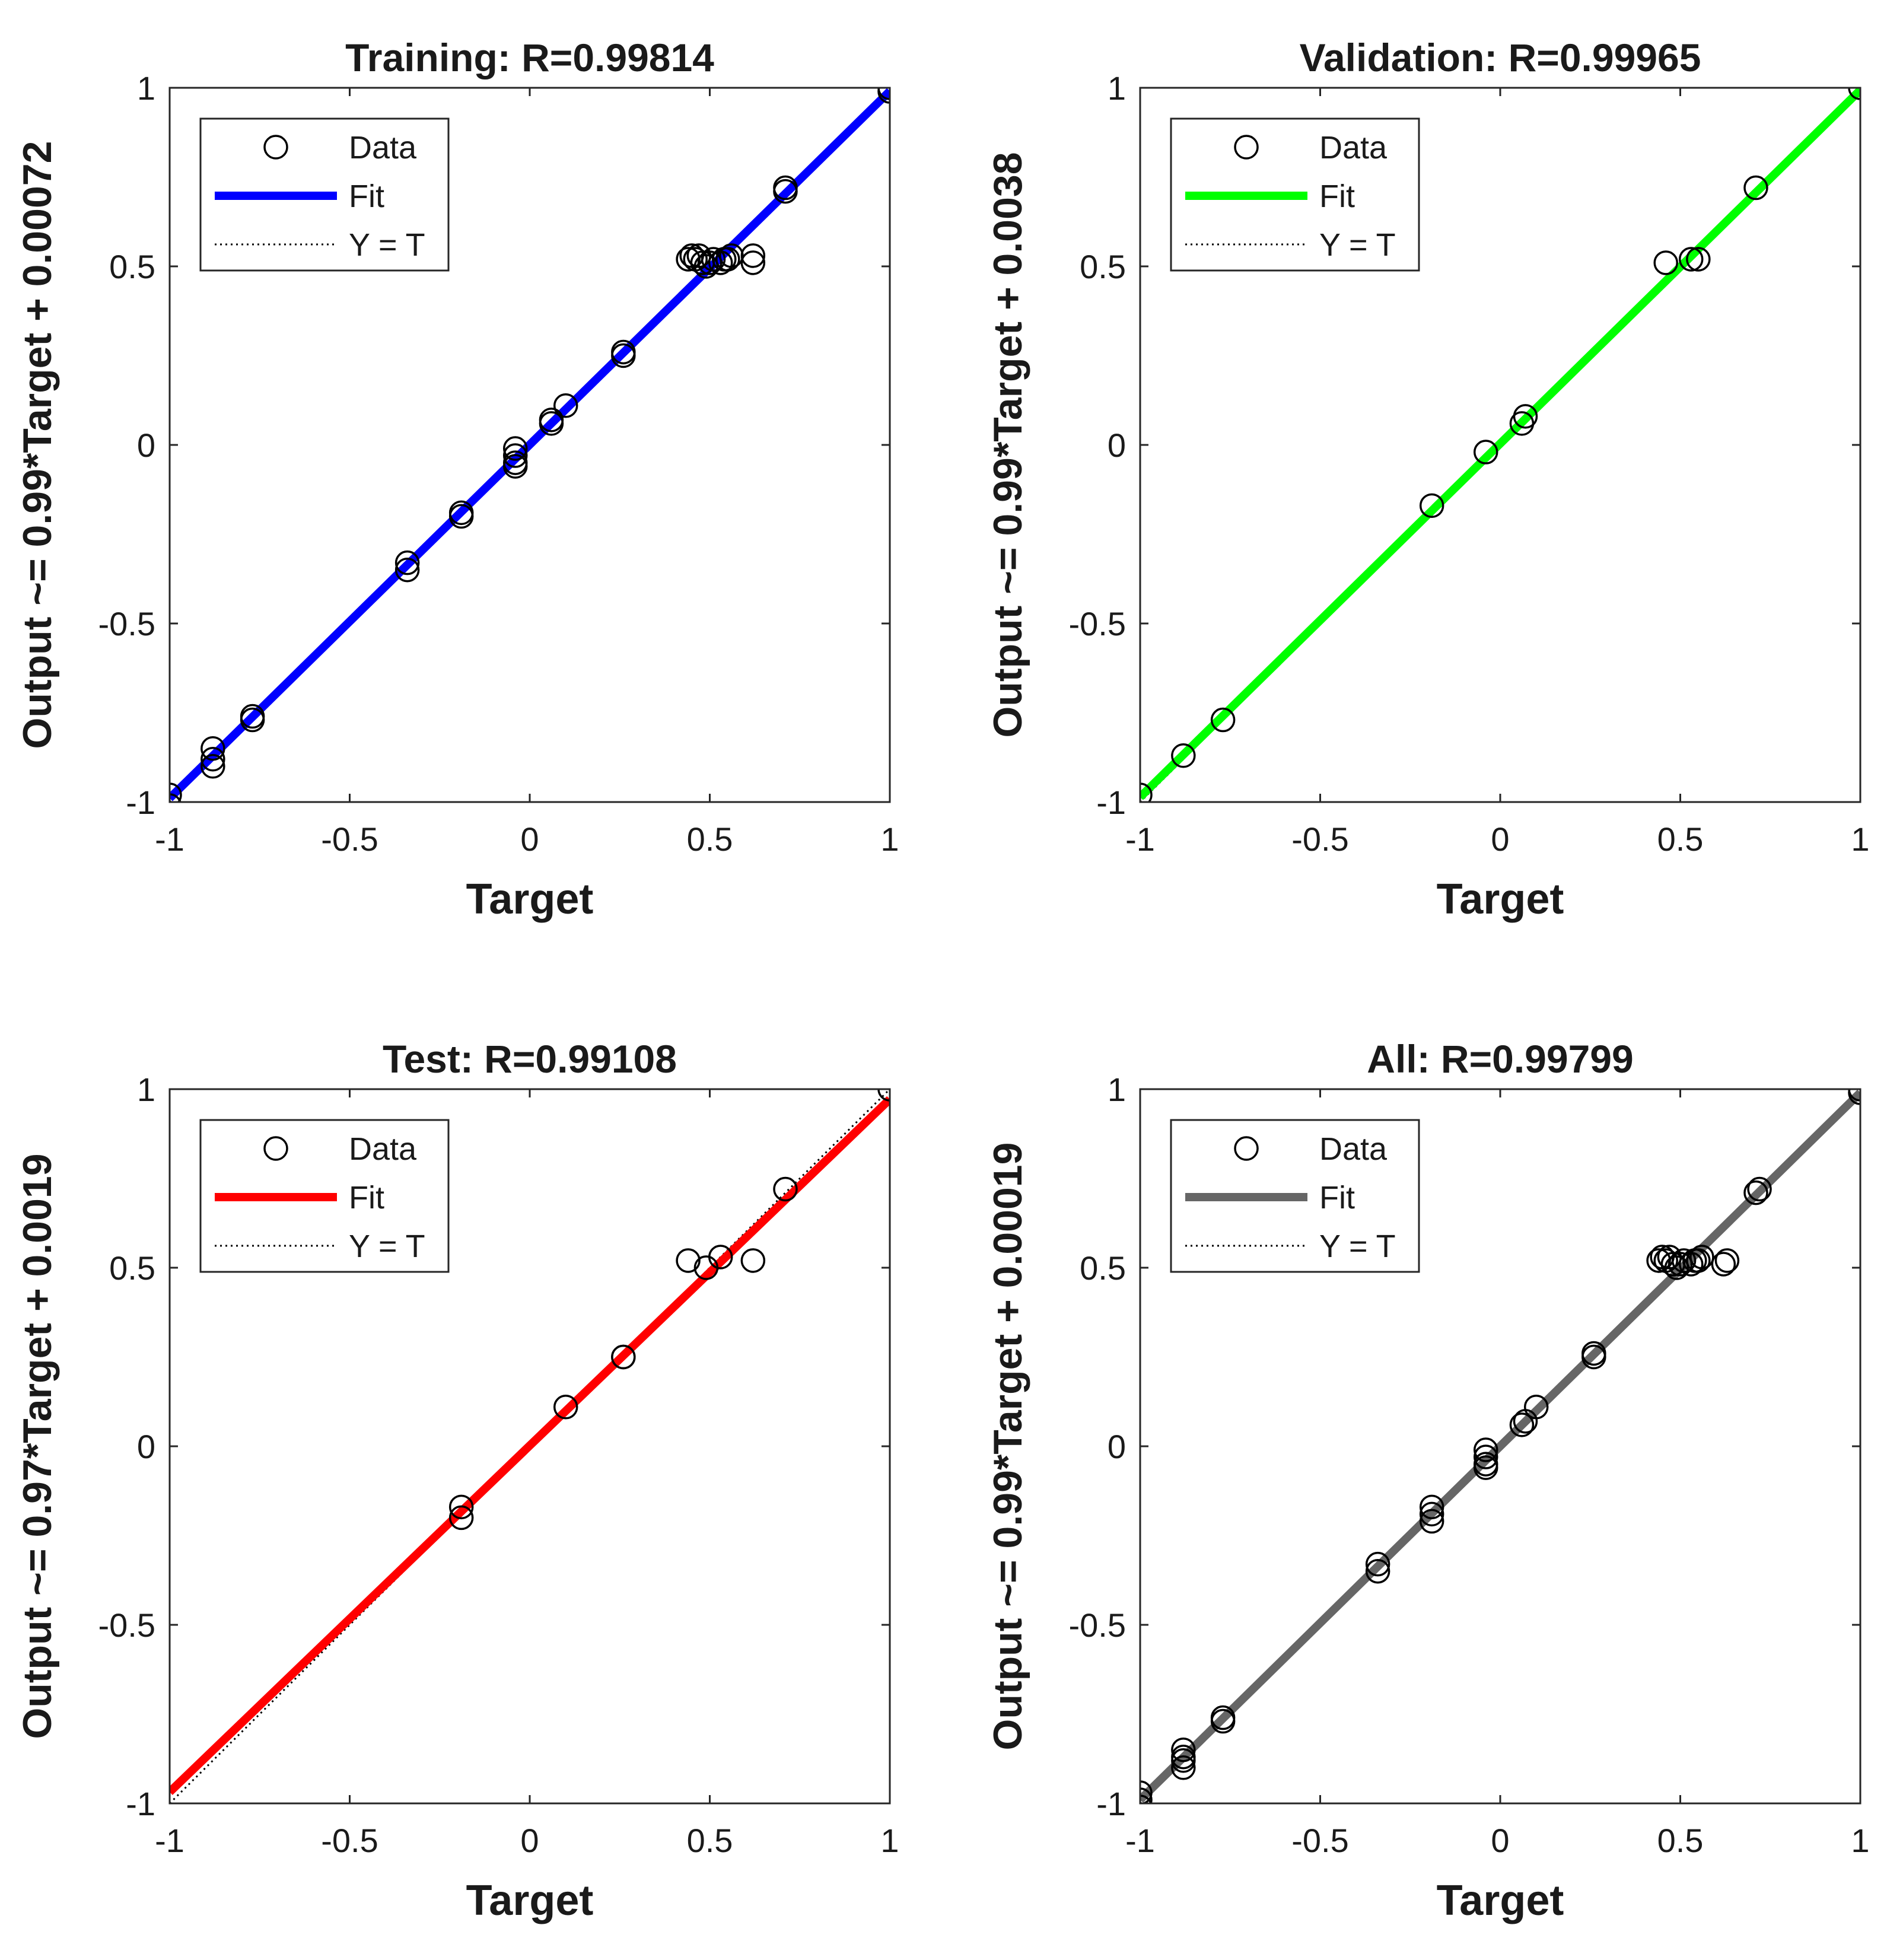 This screenshot has width=1887, height=1960. What do you see at coordinates (1295, 1196) in the screenshot?
I see `legend: Data Fit Y = T` at bounding box center [1295, 1196].